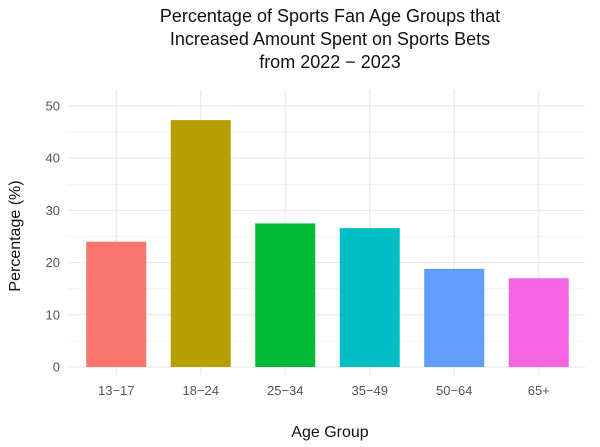 The width and height of the screenshot is (600, 447). I want to click on x-tick-label: 65+, so click(539, 390).